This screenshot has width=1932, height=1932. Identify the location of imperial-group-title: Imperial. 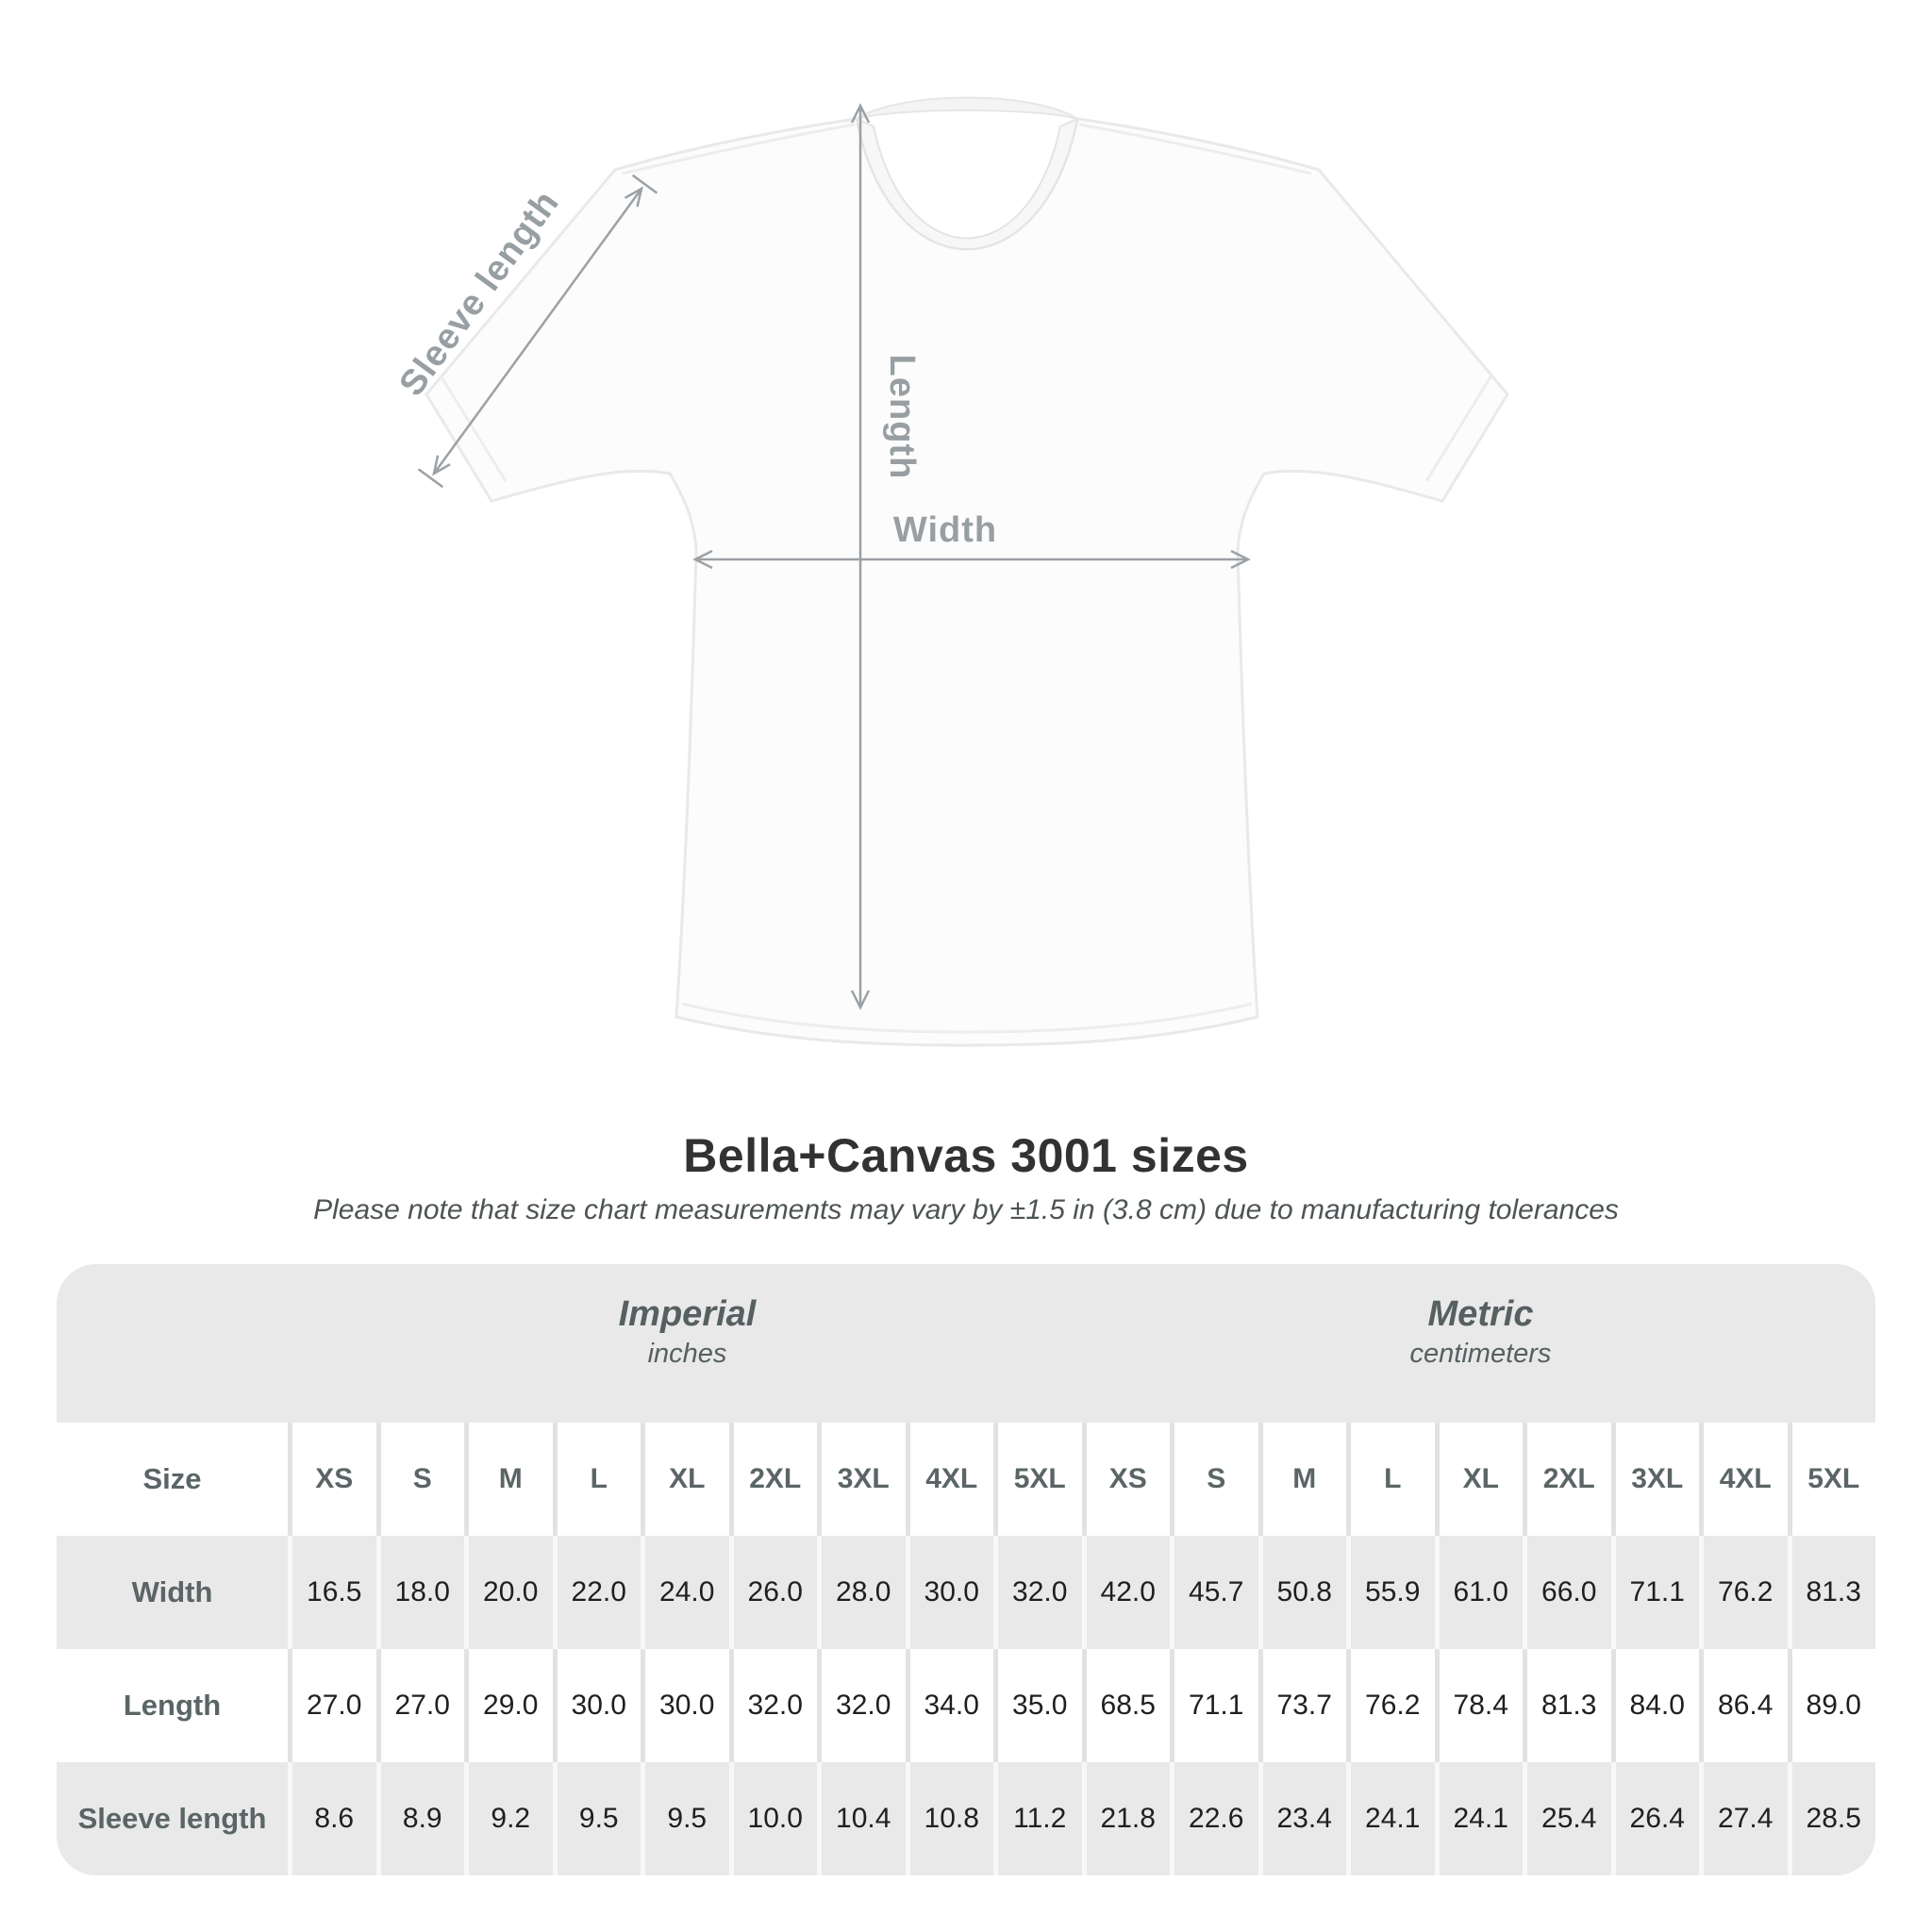
(687, 1314).